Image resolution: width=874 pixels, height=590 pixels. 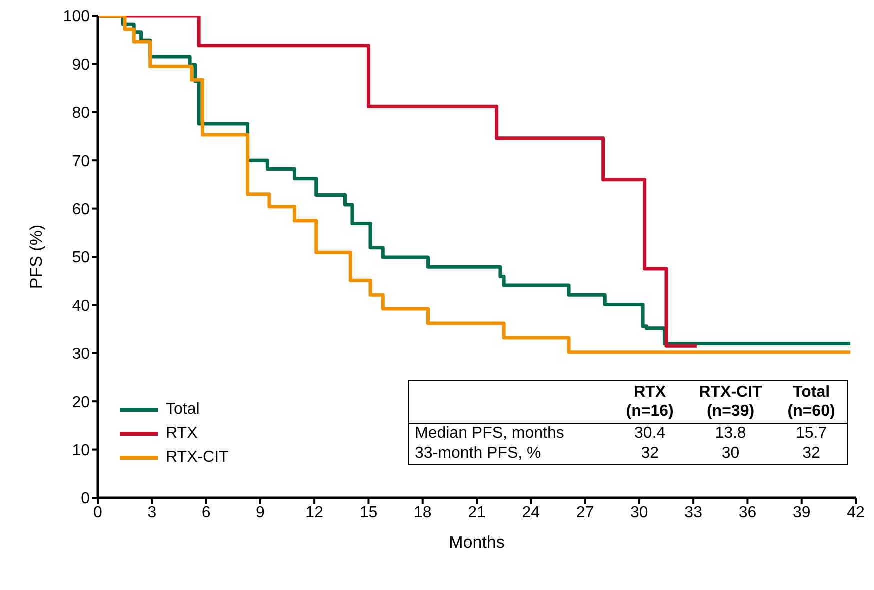 I want to click on y-tick-label: 10, so click(x=81, y=451).